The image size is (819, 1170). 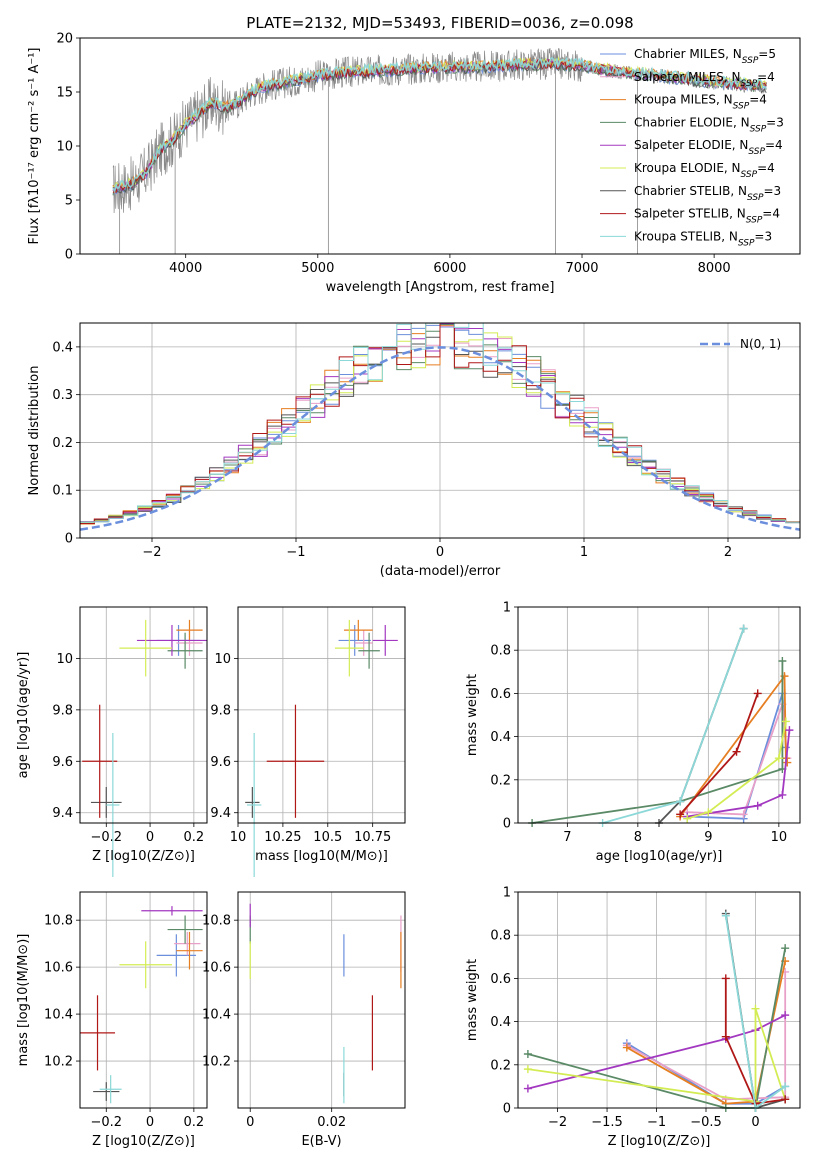 I want to click on plot-area-weight-vs-age, so click(x=661, y=725).